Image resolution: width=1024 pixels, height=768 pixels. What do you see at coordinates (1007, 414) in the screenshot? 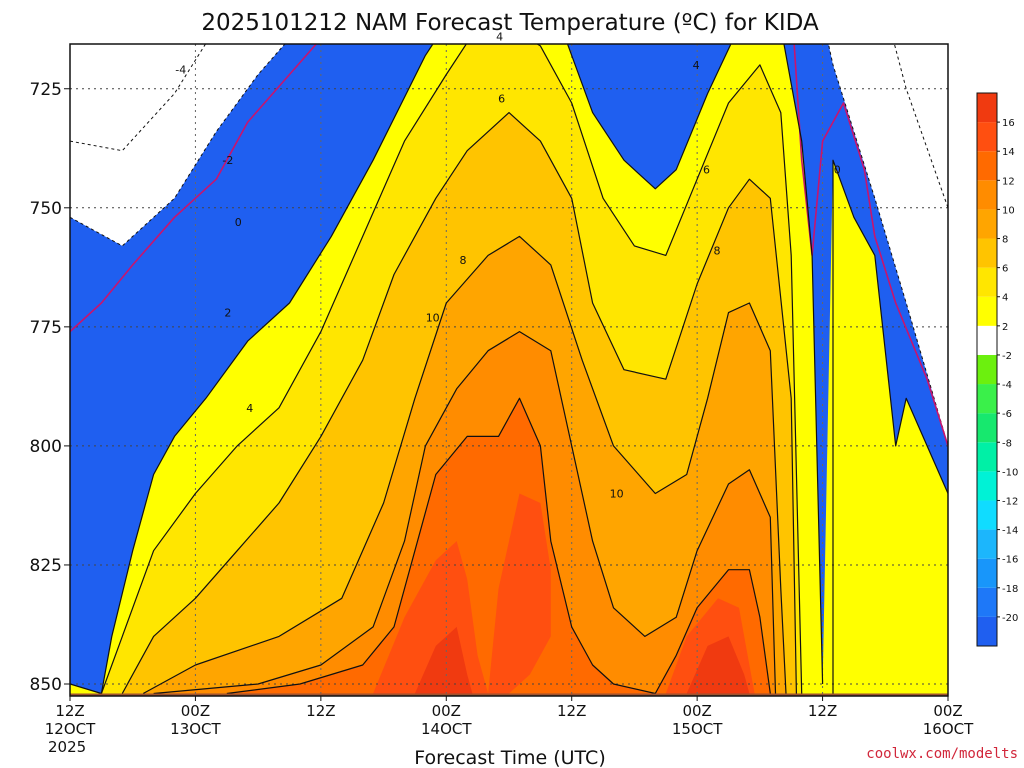
I see `colorbar-tick-label: -6` at bounding box center [1007, 414].